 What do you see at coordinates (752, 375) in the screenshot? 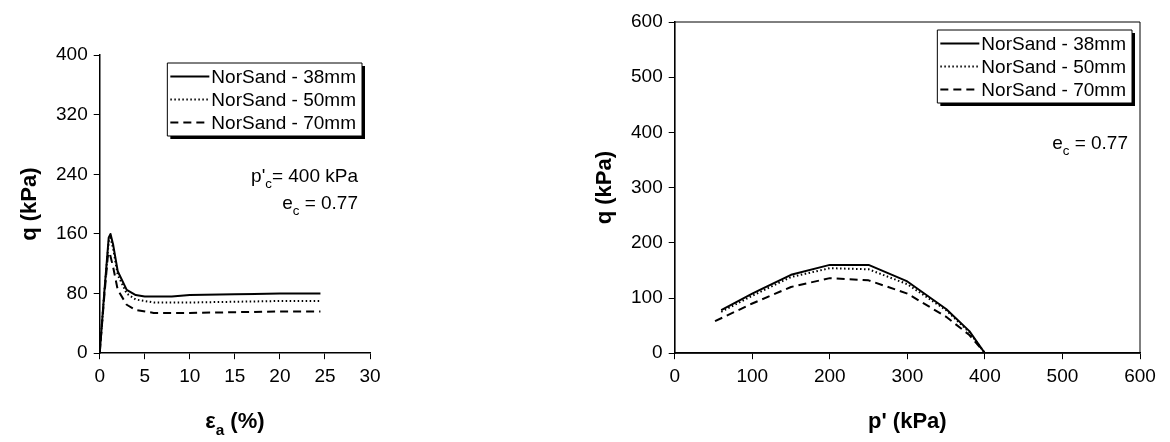
I see `x-tick-label: 100` at bounding box center [752, 375].